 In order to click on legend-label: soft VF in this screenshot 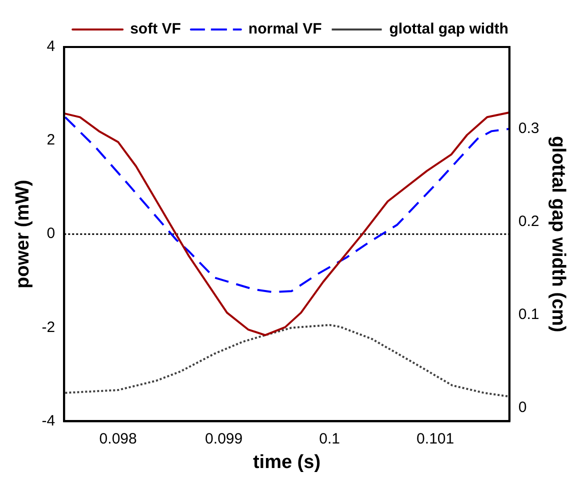, I will do `click(155, 29)`.